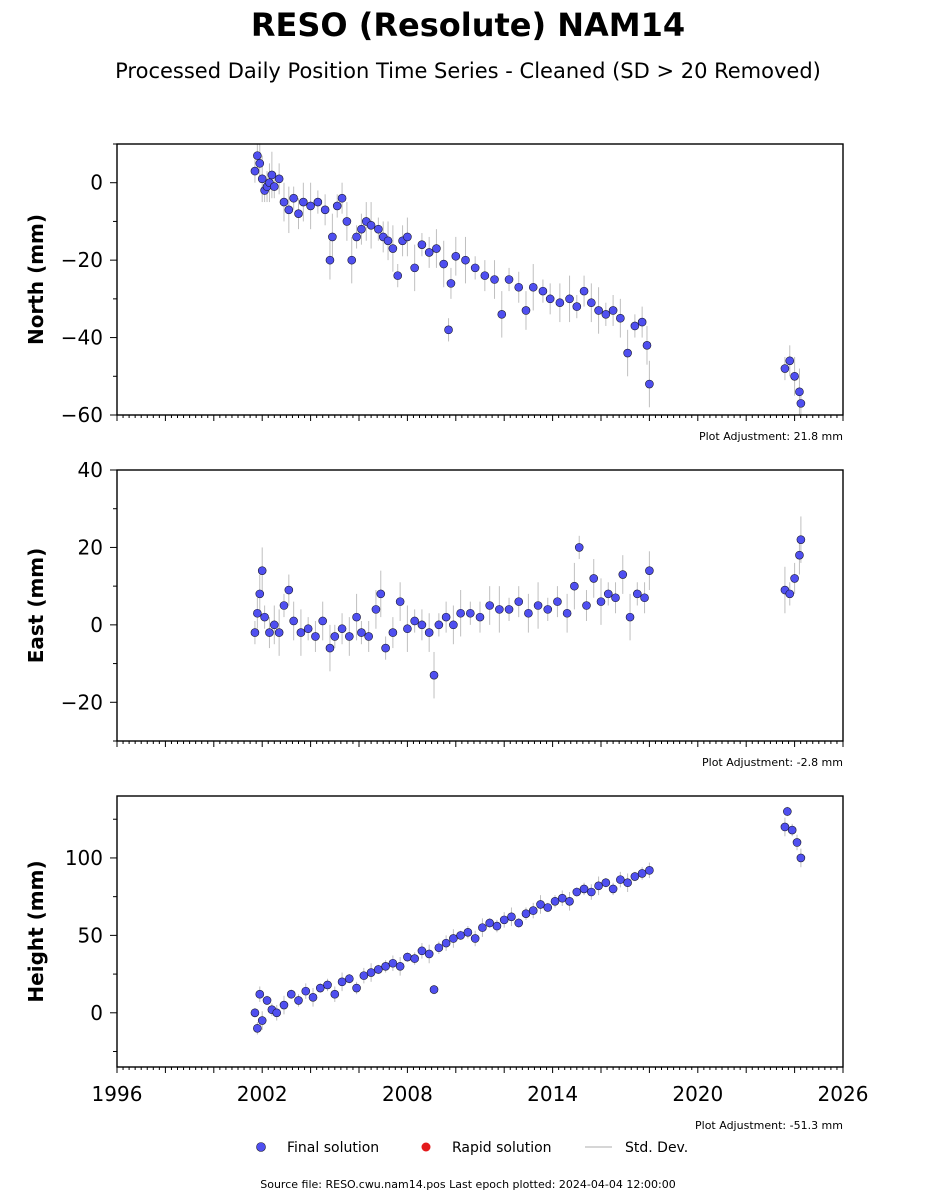 This screenshot has height=1200, width=937. Describe the element at coordinates (261, 1147) in the screenshot. I see `legend-final-marker` at that location.